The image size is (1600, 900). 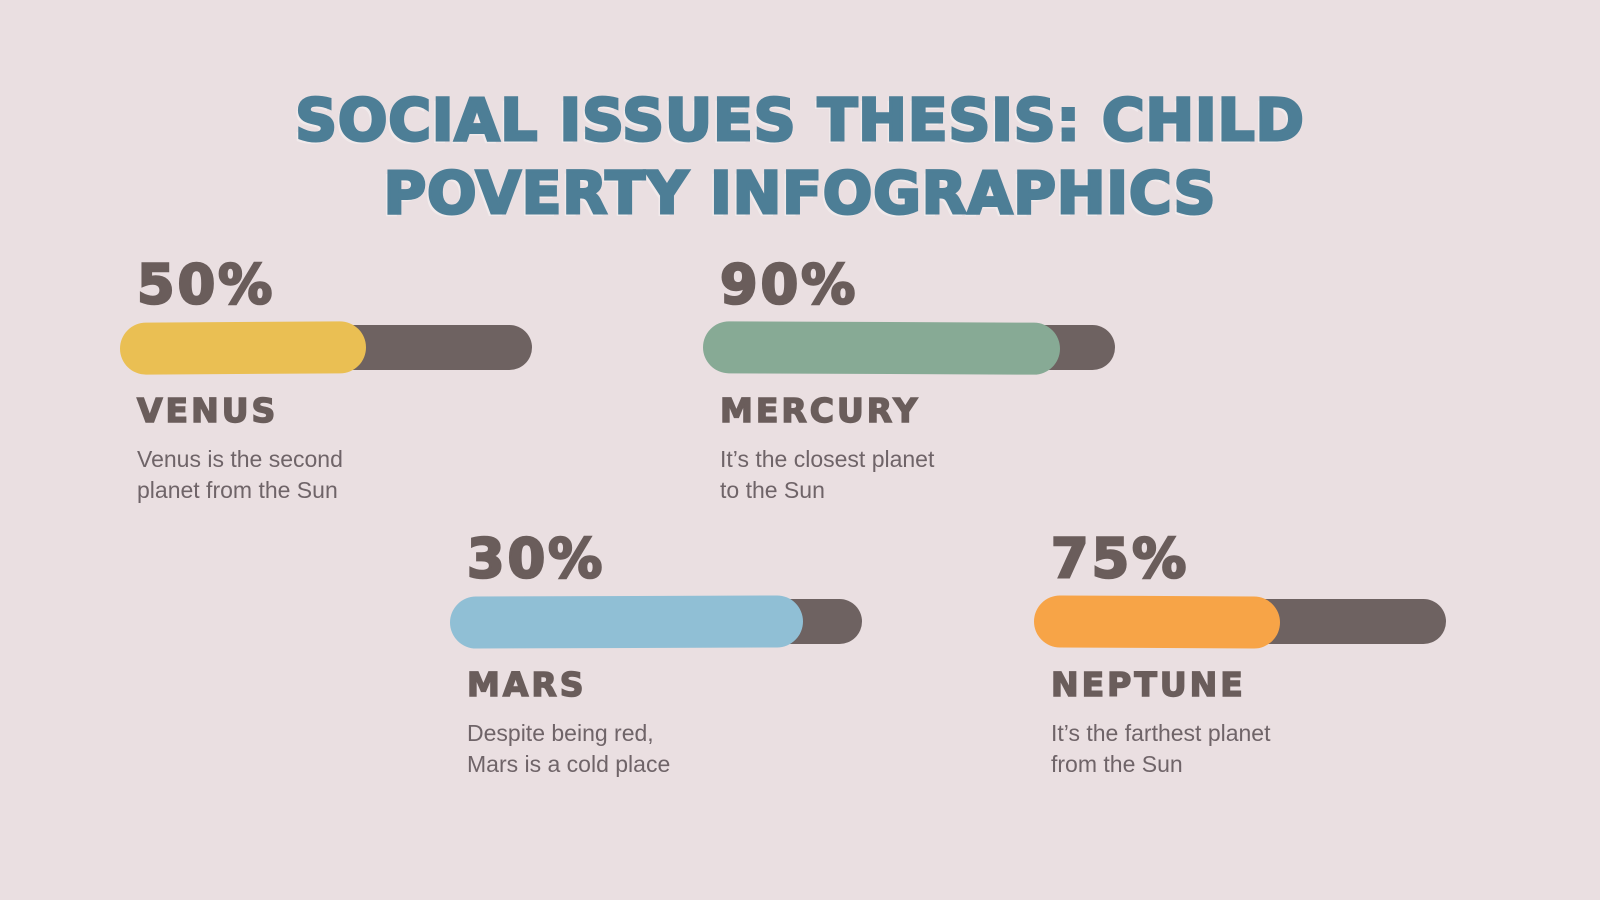 What do you see at coordinates (881, 348) in the screenshot?
I see `progress-bar-fill-mercury` at bounding box center [881, 348].